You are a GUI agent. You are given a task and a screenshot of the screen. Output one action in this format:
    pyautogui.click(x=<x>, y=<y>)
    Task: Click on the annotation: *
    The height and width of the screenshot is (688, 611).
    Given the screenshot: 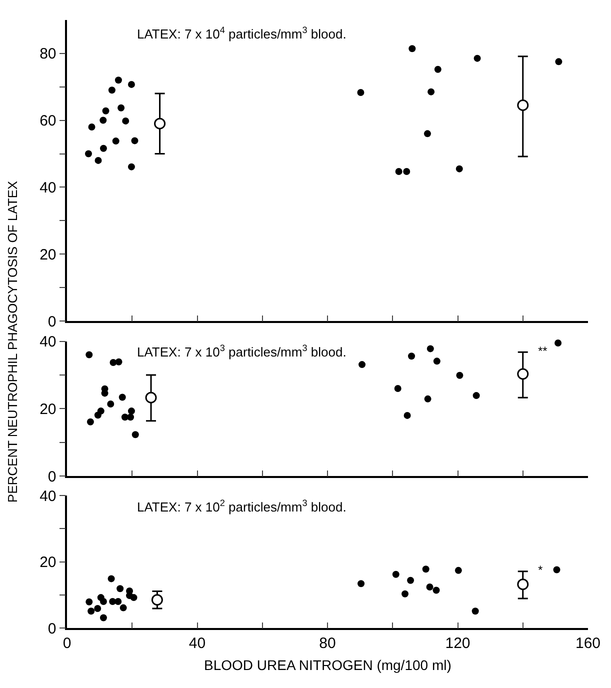 What is the action you would take?
    pyautogui.click(x=540, y=570)
    